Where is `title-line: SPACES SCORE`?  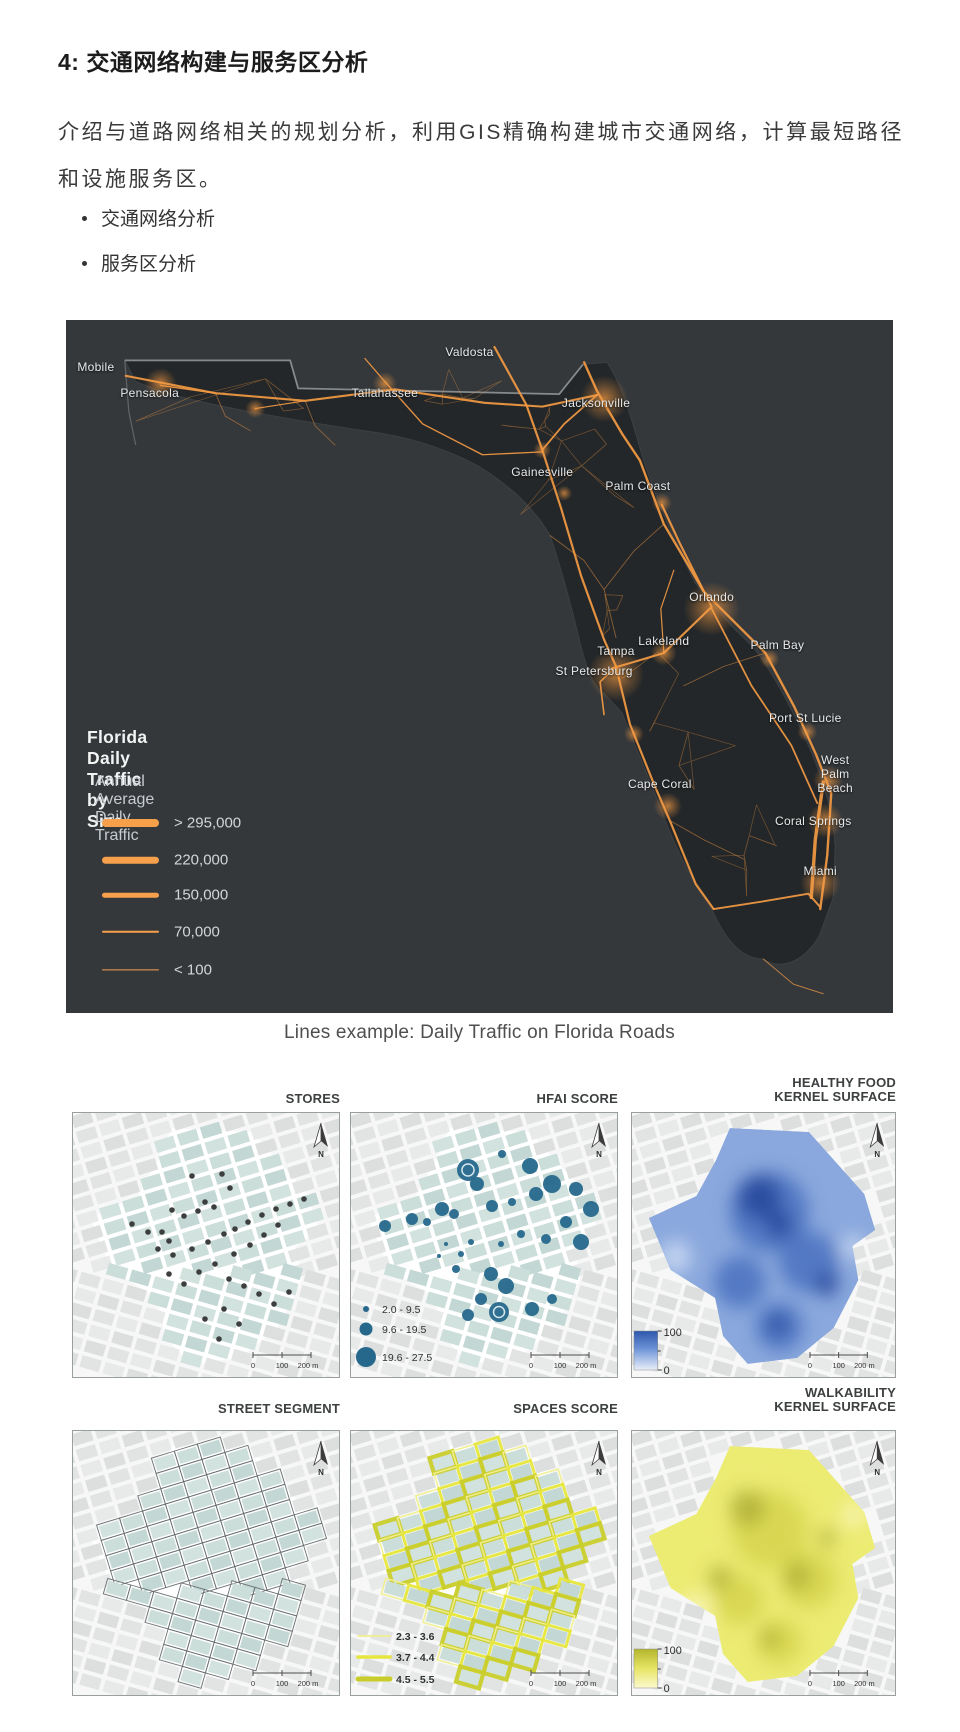
title-line: SPACES SCORE is located at coordinates (565, 1408).